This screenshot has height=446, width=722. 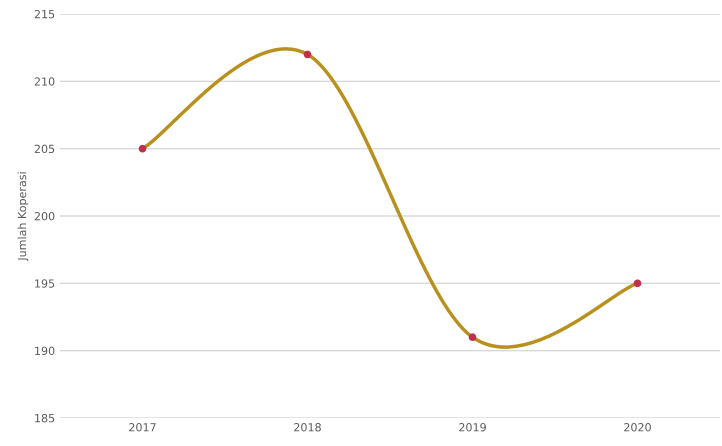 What do you see at coordinates (44, 418) in the screenshot?
I see `y-tick-label: 185` at bounding box center [44, 418].